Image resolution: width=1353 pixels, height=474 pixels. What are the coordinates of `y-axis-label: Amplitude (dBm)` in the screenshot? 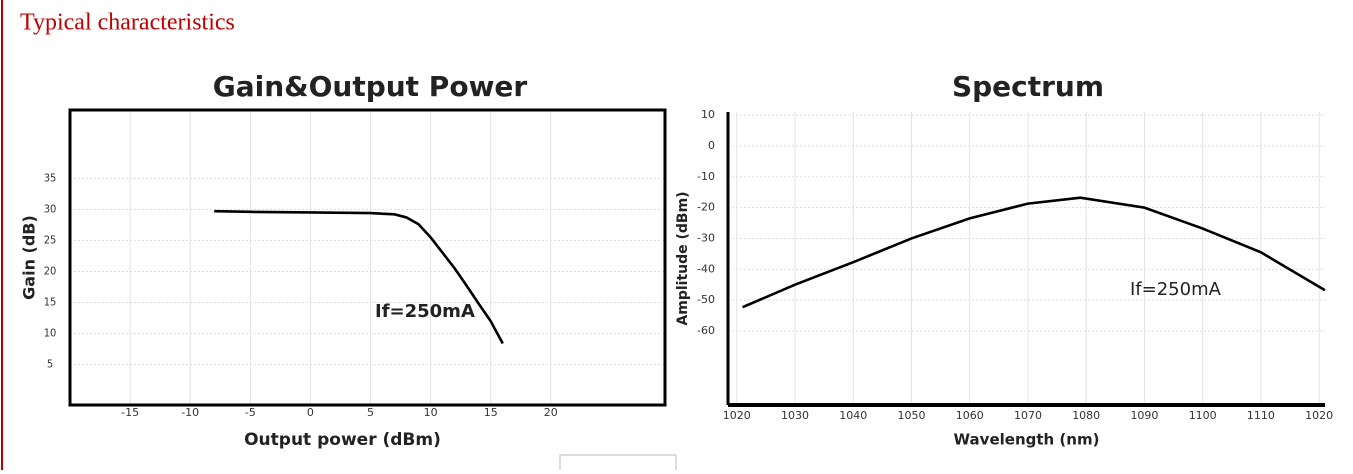 It's located at (683, 258).